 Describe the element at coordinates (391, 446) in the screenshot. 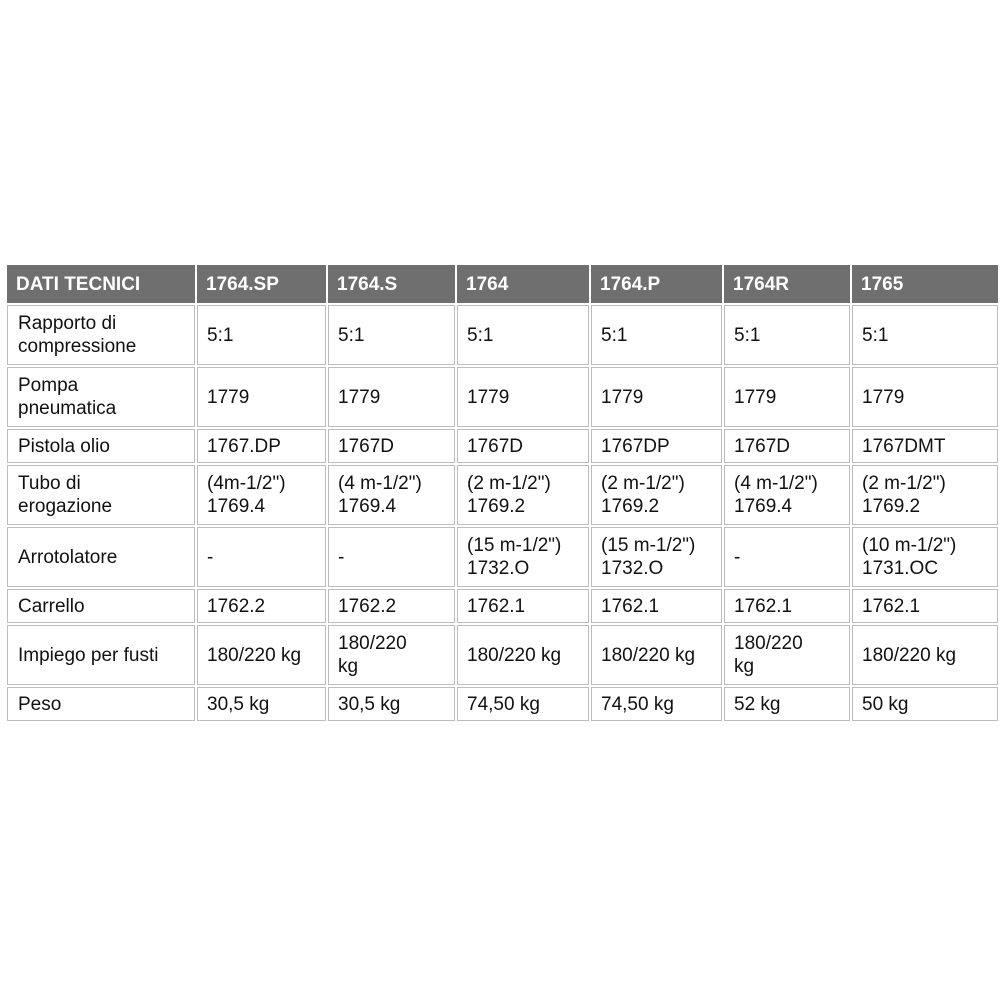

I see `table-cell: 1767D` at that location.